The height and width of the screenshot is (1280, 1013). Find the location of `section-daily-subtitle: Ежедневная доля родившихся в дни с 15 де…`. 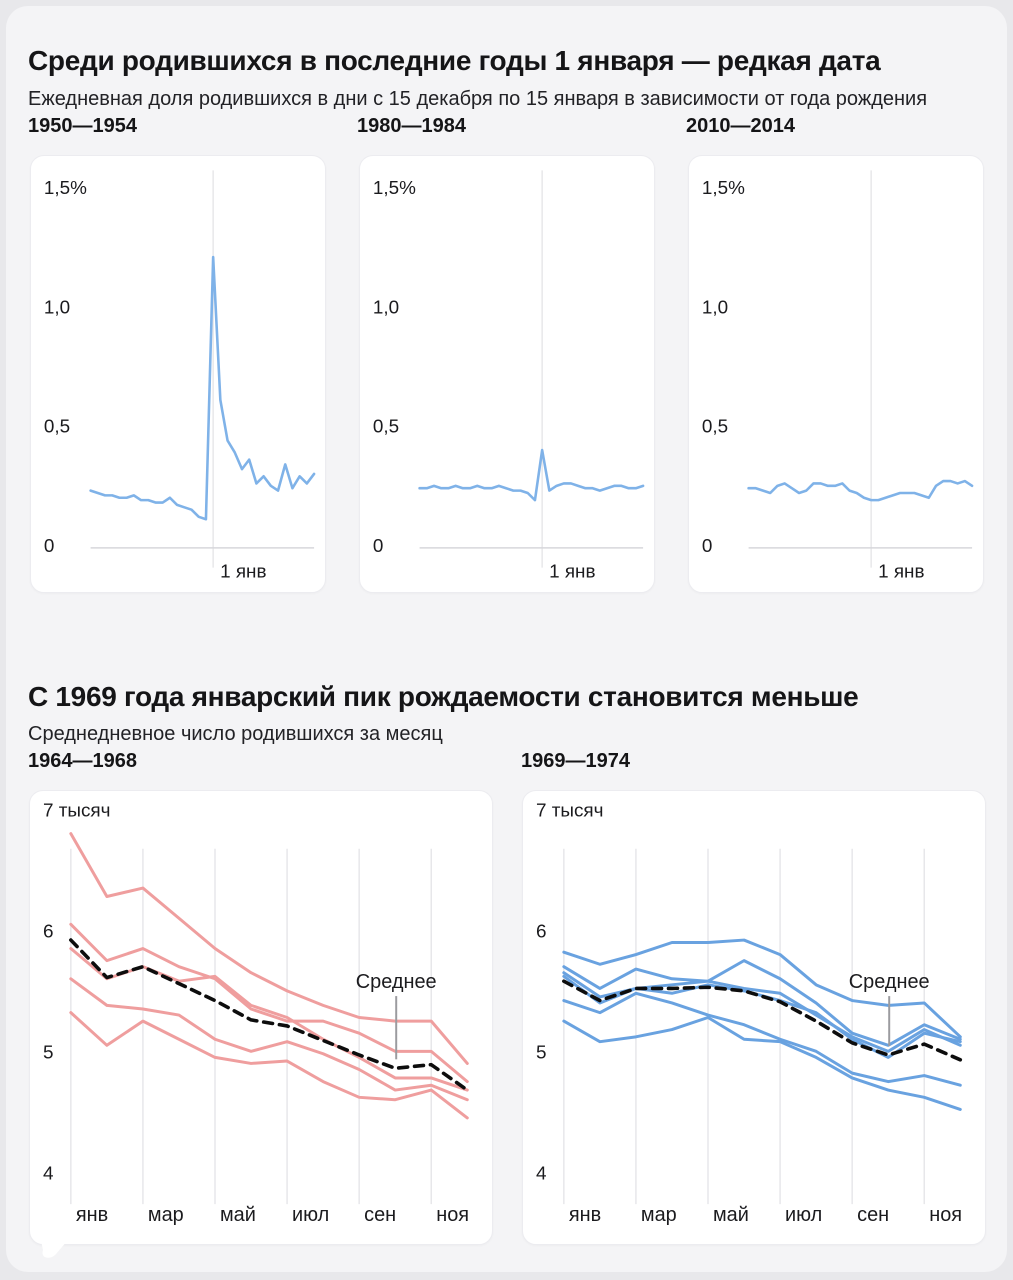

section-daily-subtitle: Ежедневная доля родившихся в дни с 15 де… is located at coordinates (478, 99).